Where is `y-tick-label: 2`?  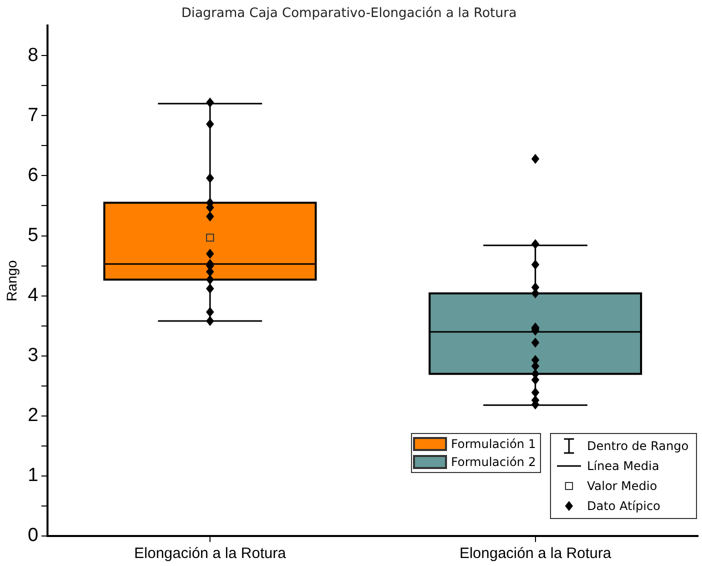 y-tick-label: 2 is located at coordinates (33, 415).